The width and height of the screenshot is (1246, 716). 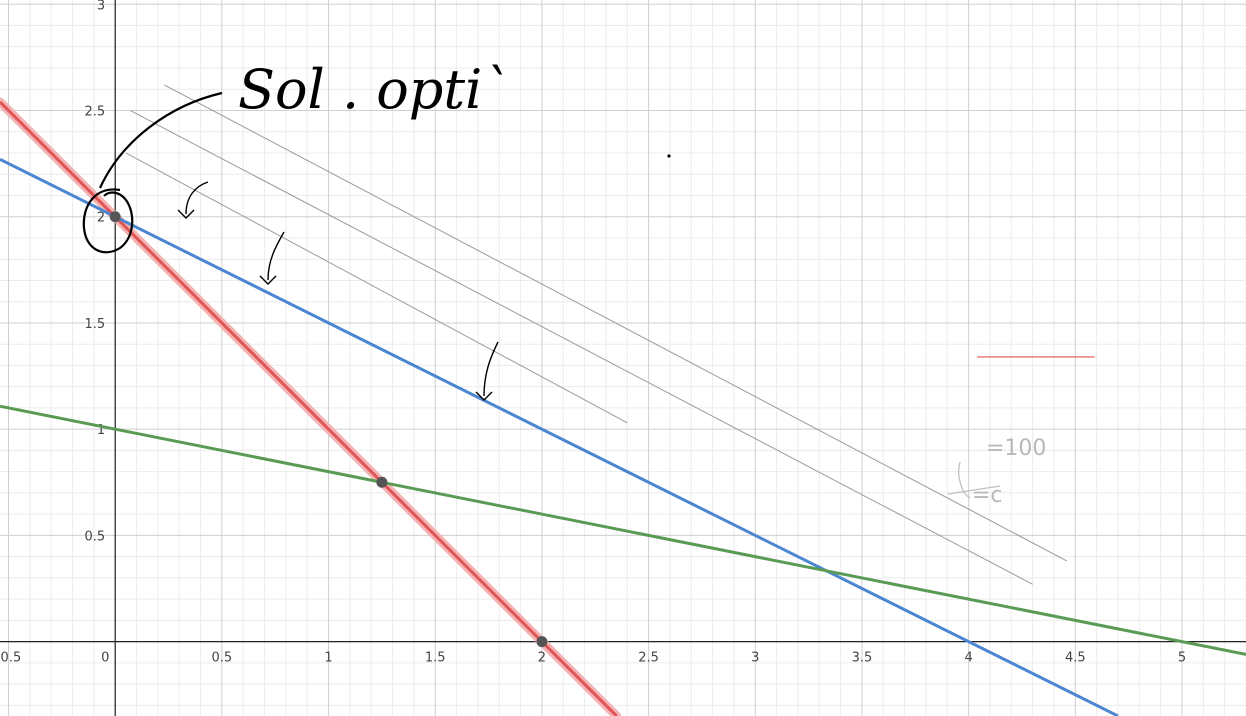 I want to click on x-tick-label: 0, so click(x=105, y=658).